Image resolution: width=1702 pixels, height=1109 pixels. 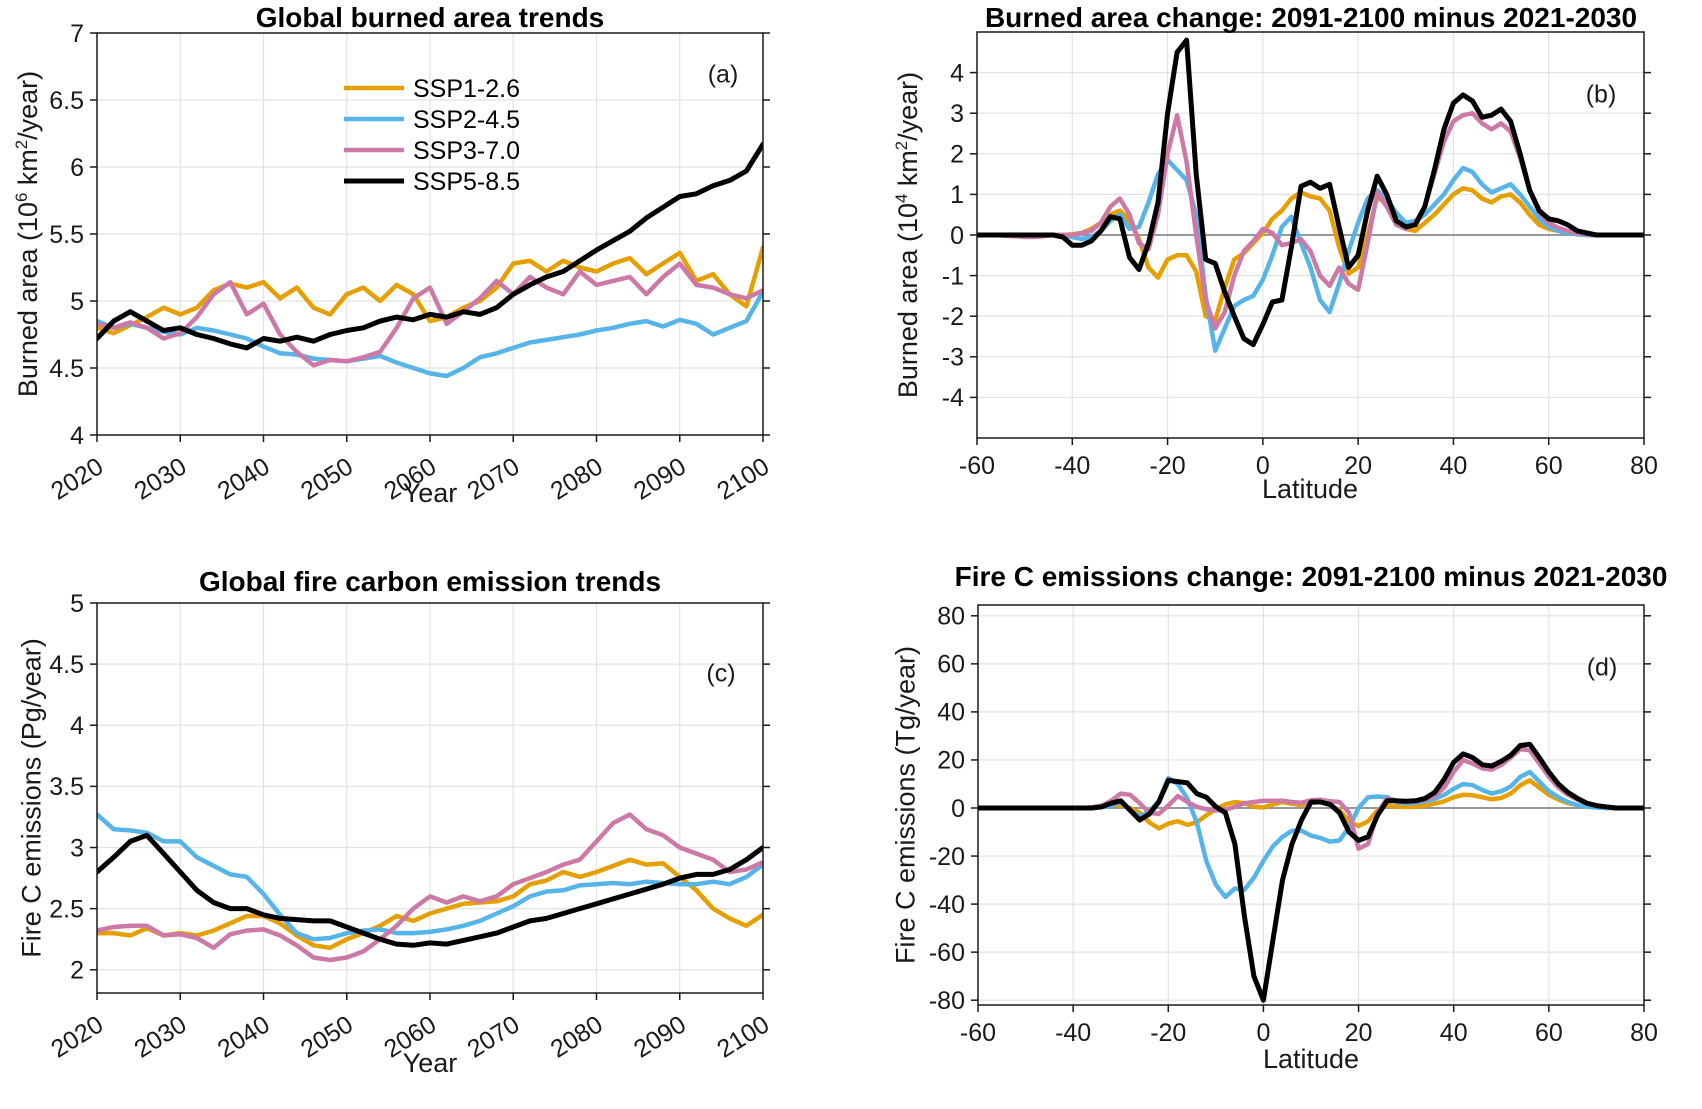 What do you see at coordinates (430, 1063) in the screenshot?
I see `panel-c-x-axis-label: Year` at bounding box center [430, 1063].